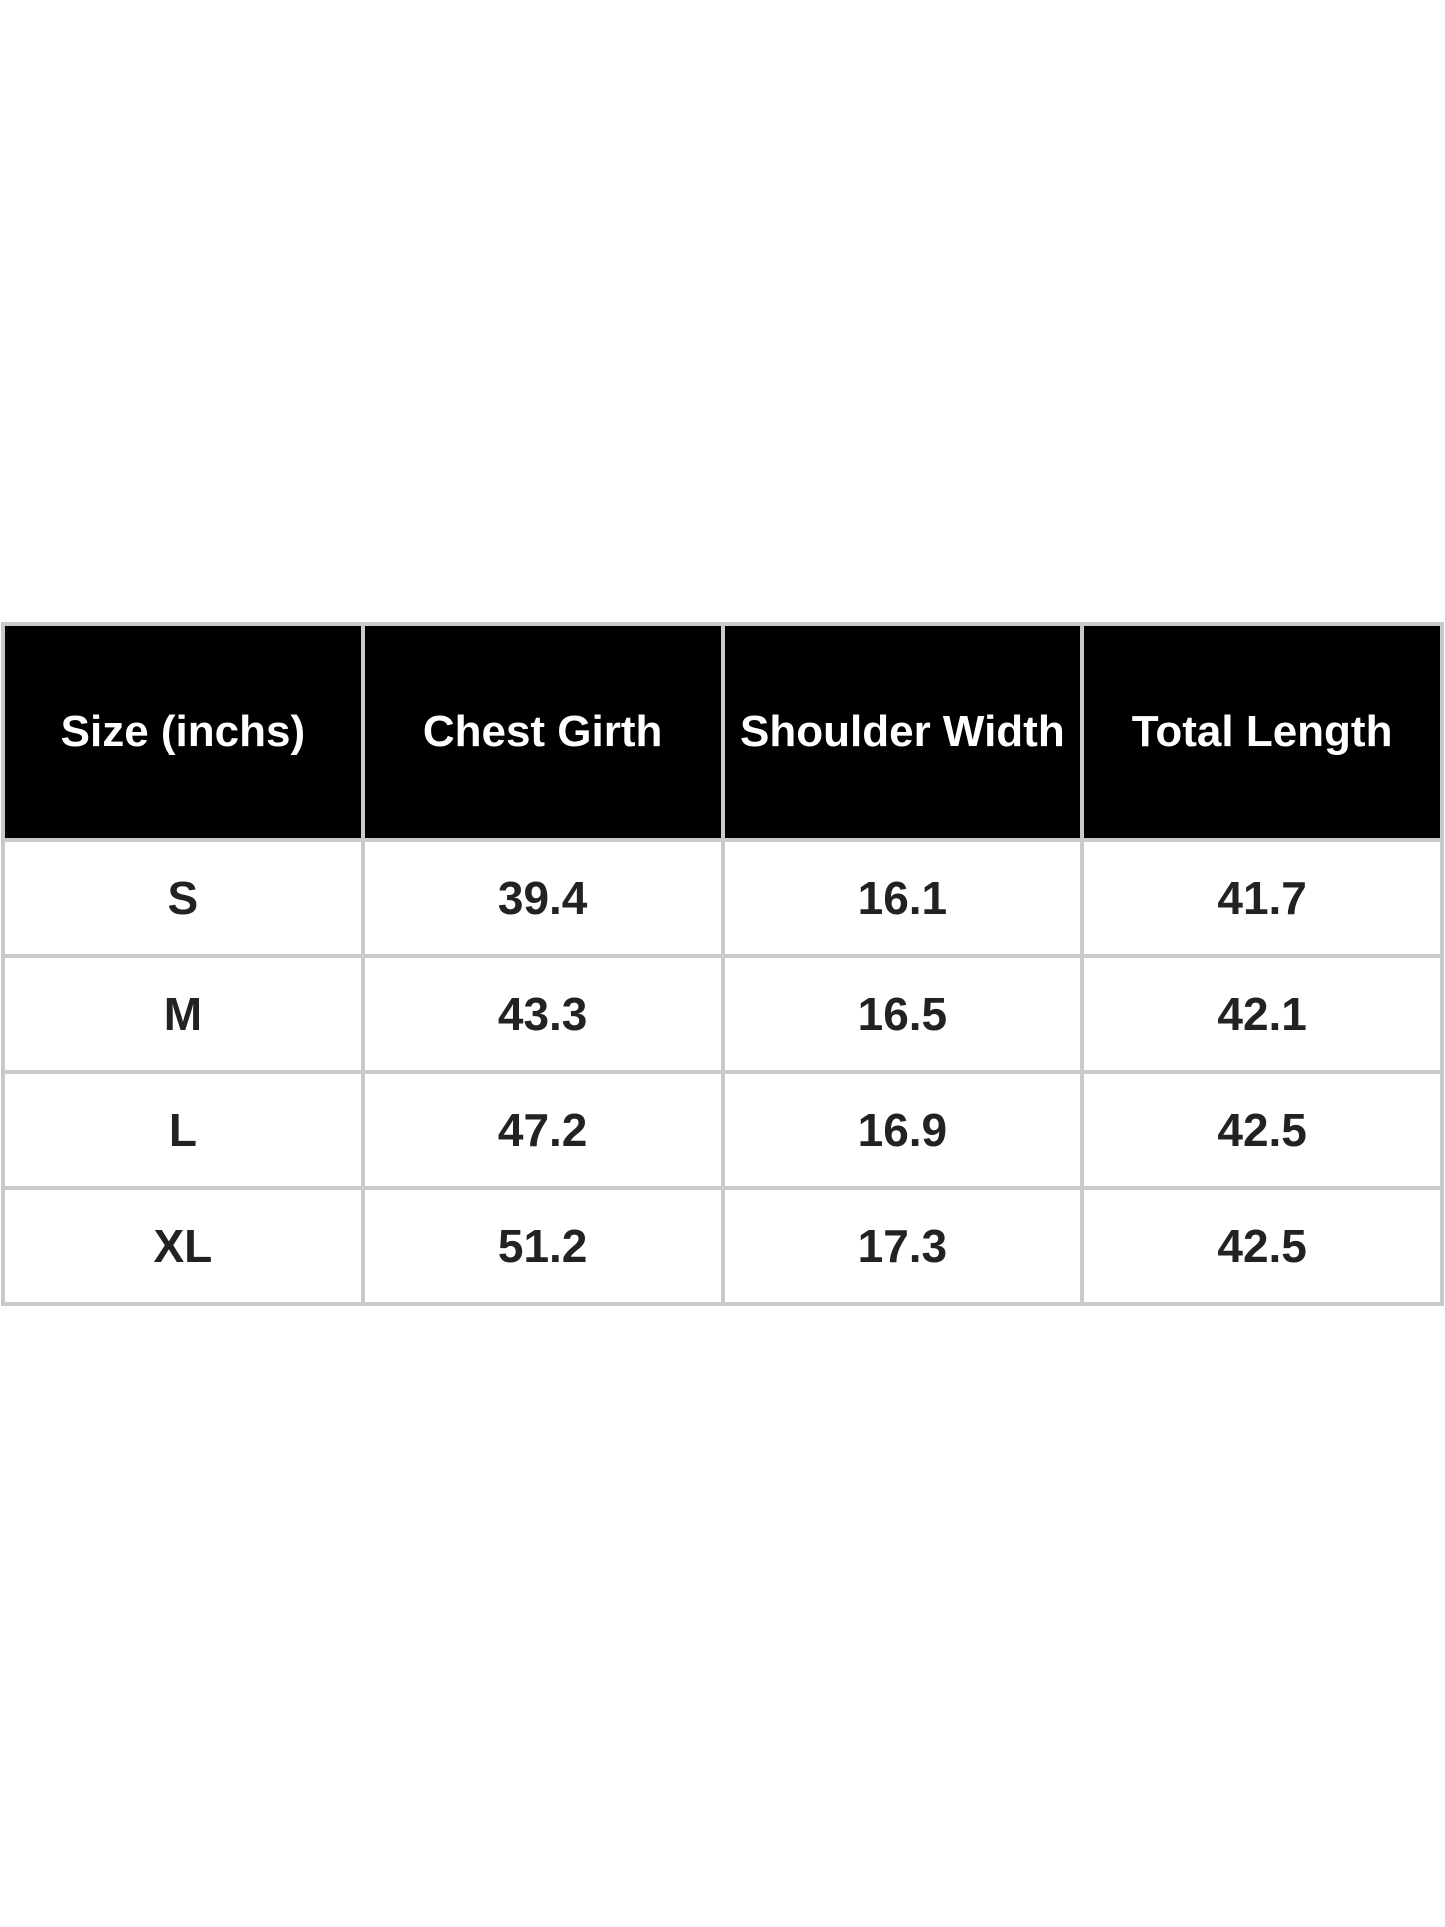 The height and width of the screenshot is (1927, 1445). I want to click on cell-size: M, so click(183, 1014).